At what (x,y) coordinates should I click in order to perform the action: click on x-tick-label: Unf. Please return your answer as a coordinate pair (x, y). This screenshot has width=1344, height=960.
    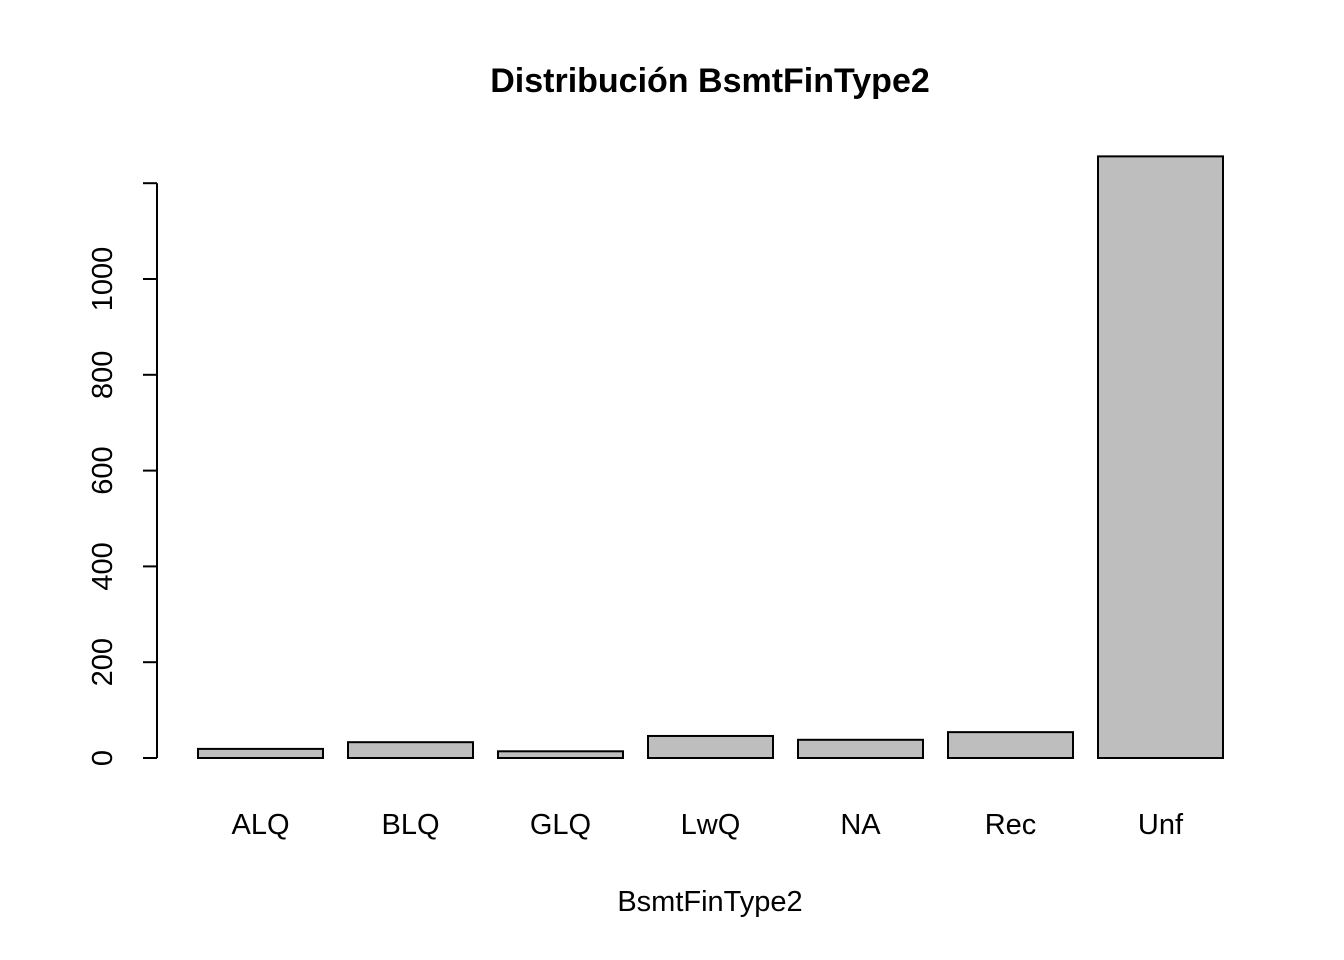
    Looking at the image, I should click on (1161, 825).